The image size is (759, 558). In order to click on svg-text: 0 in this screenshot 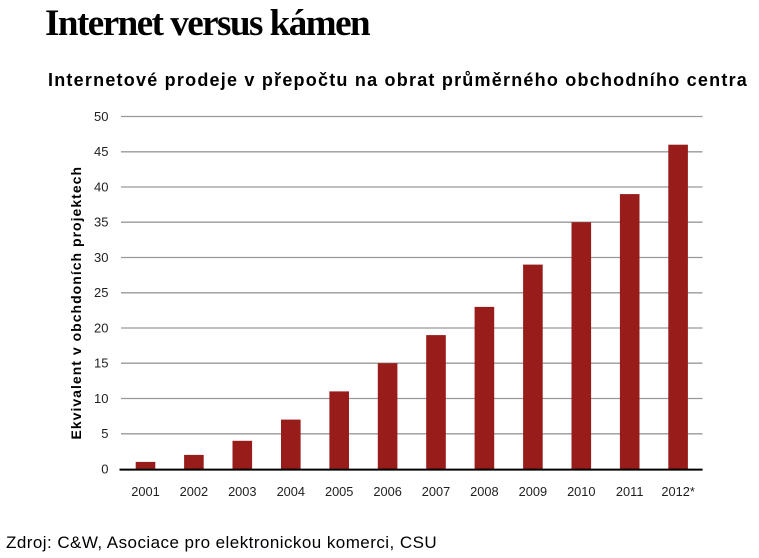, I will do `click(104, 468)`.